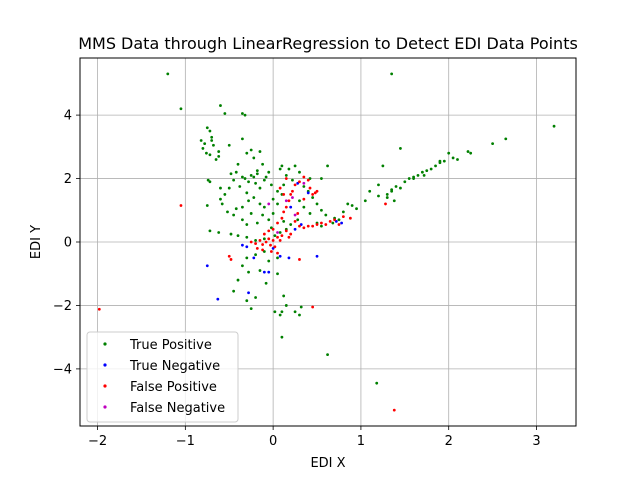 Image resolution: width=640 pixels, height=480 pixels. Describe the element at coordinates (68, 179) in the screenshot. I see `y-tick-label: 2` at that location.